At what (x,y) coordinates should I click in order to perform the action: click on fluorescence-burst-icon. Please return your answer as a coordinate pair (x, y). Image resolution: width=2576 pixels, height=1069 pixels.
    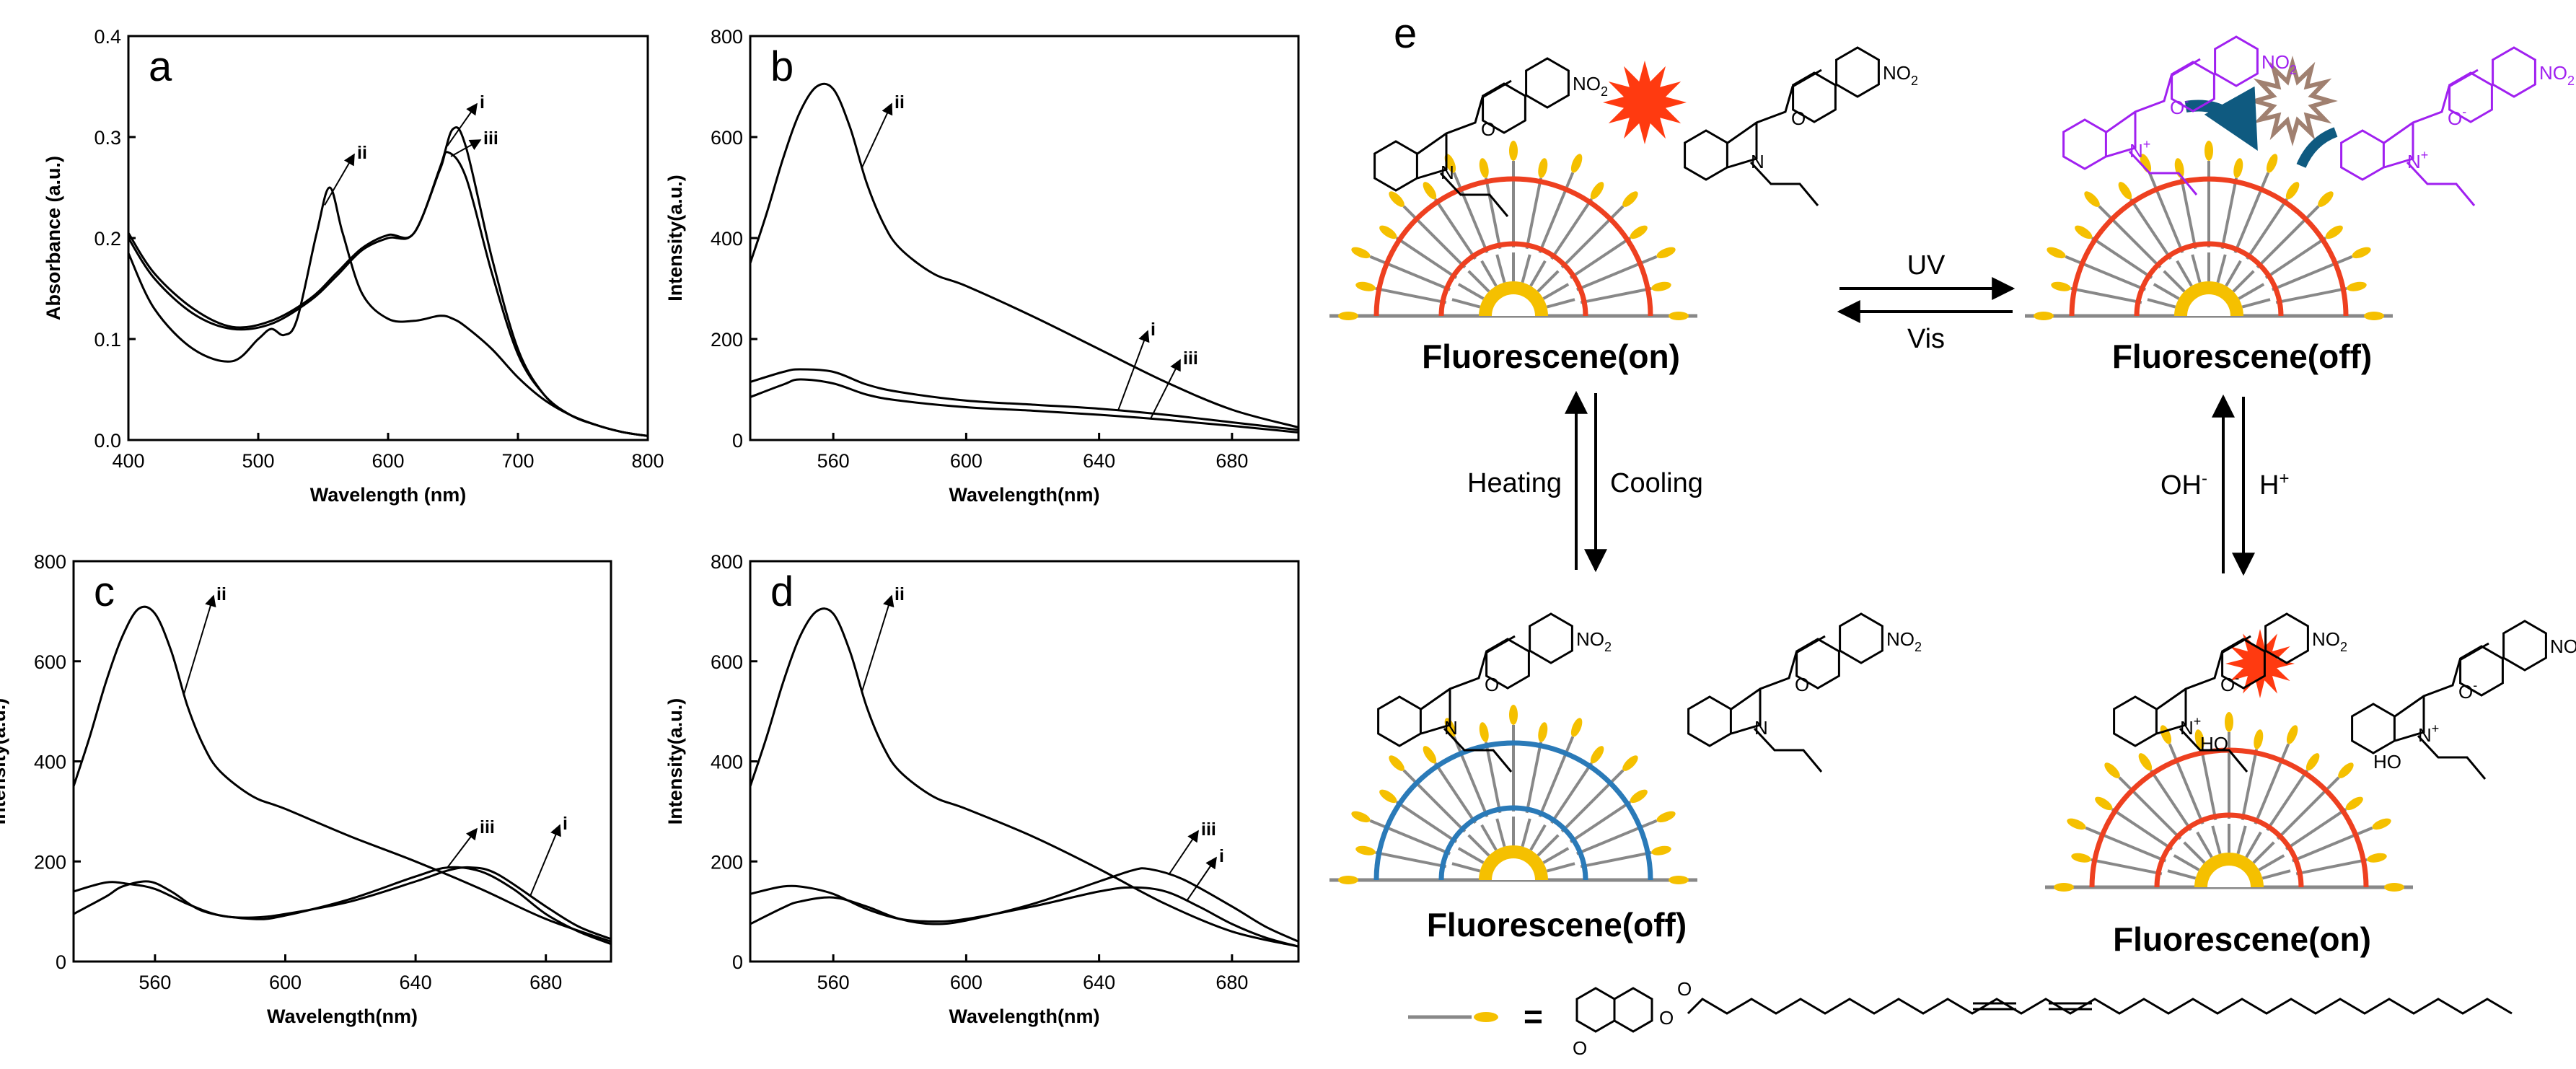
    Looking at the image, I should click on (1645, 102).